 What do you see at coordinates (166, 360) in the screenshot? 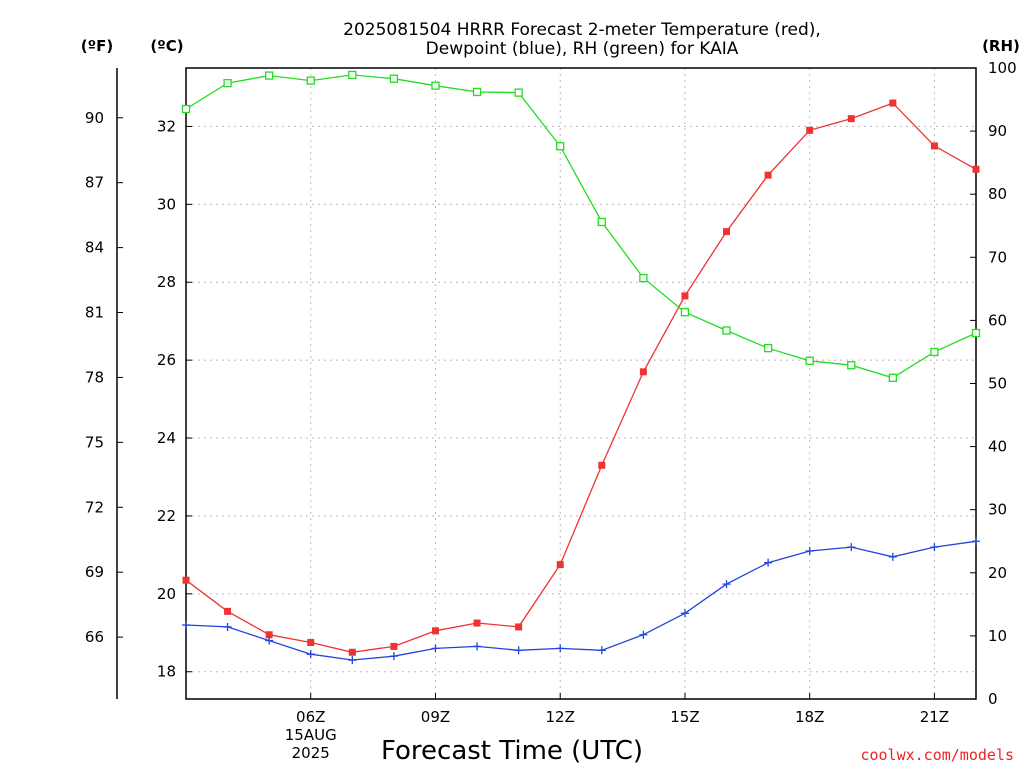
I see `celsius-tick-label: 26` at bounding box center [166, 360].